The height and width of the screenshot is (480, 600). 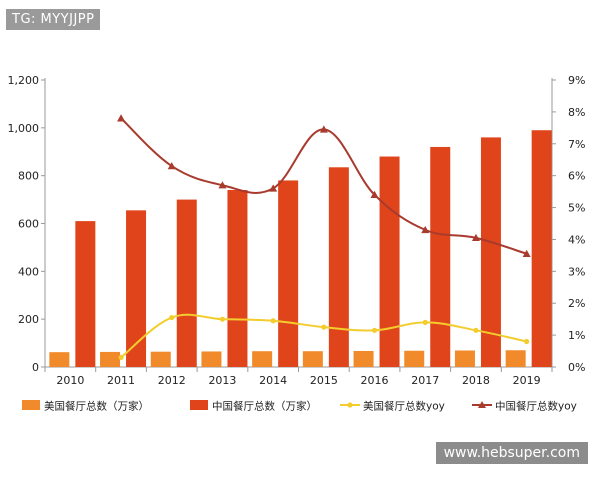 I want to click on legend-label-us-yoy: 美国餐厅总数yoy, so click(x=404, y=406).